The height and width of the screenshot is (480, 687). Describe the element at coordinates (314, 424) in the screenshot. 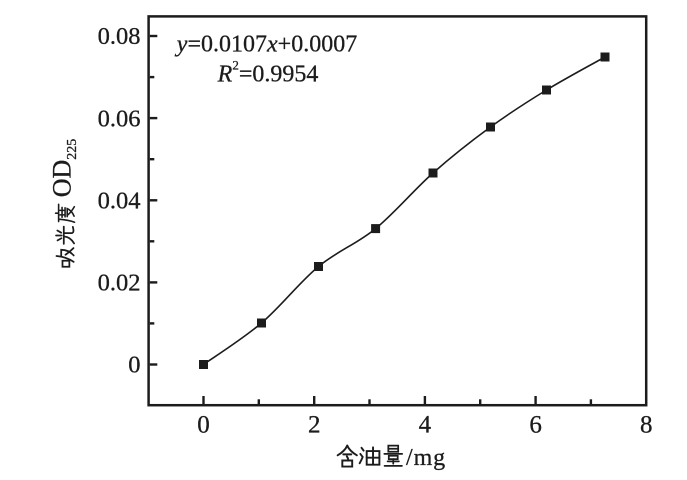

I see `svg-text: 2` at that location.